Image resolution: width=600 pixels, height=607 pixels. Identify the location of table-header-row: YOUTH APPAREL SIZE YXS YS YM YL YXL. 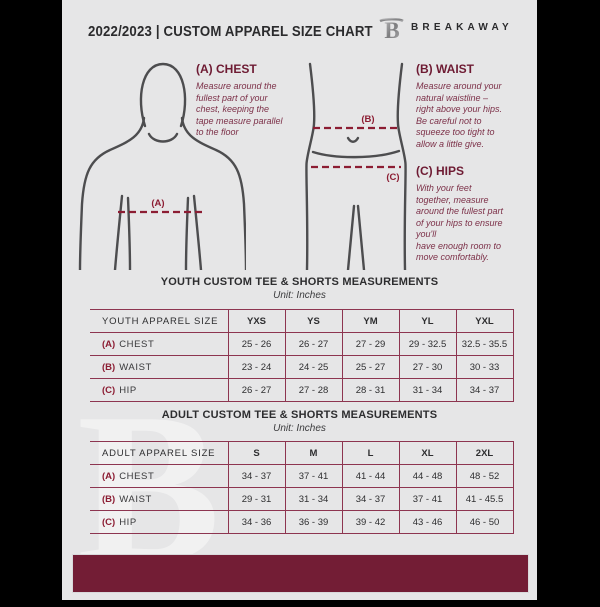
(302, 321).